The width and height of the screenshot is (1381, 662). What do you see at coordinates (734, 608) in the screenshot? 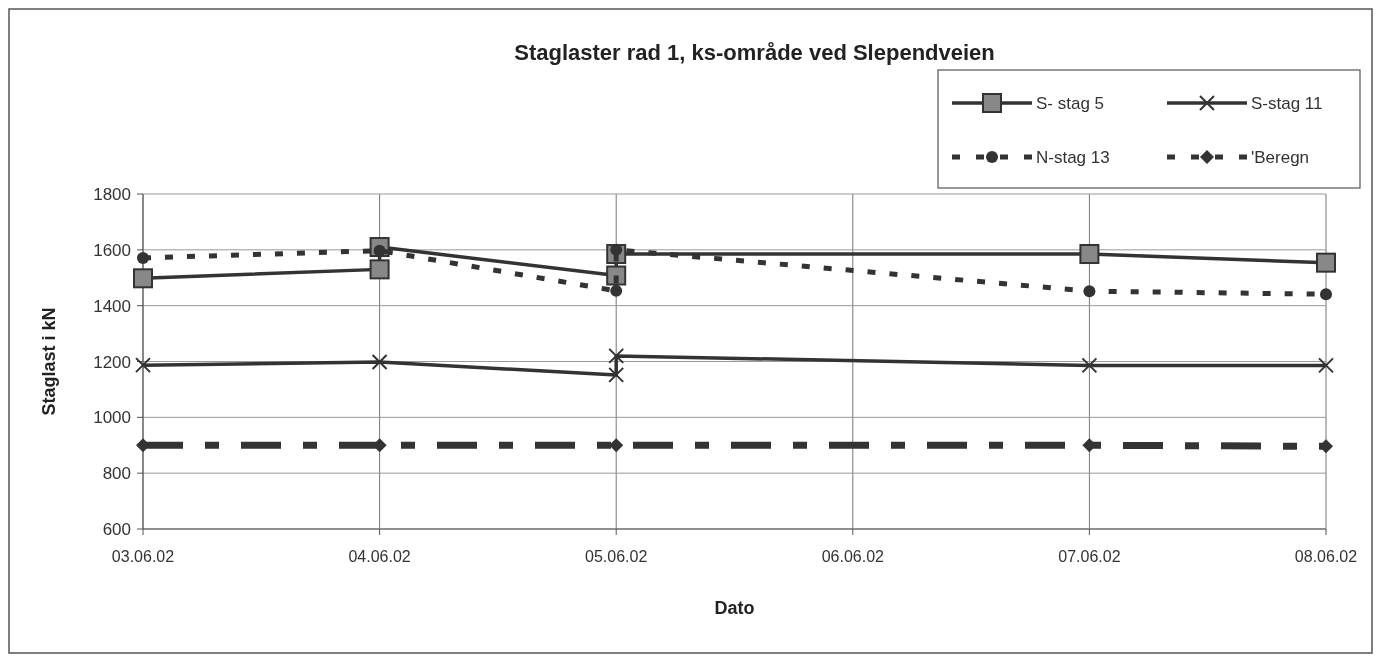
I see `x-axis-title: Dato` at bounding box center [734, 608].